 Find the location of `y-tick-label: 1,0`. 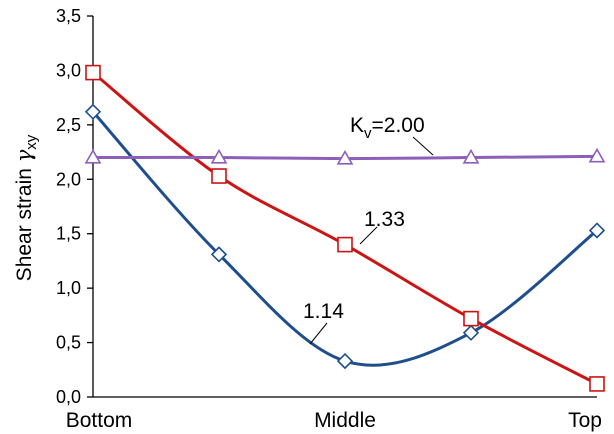

y-tick-label: 1,0 is located at coordinates (68, 288).